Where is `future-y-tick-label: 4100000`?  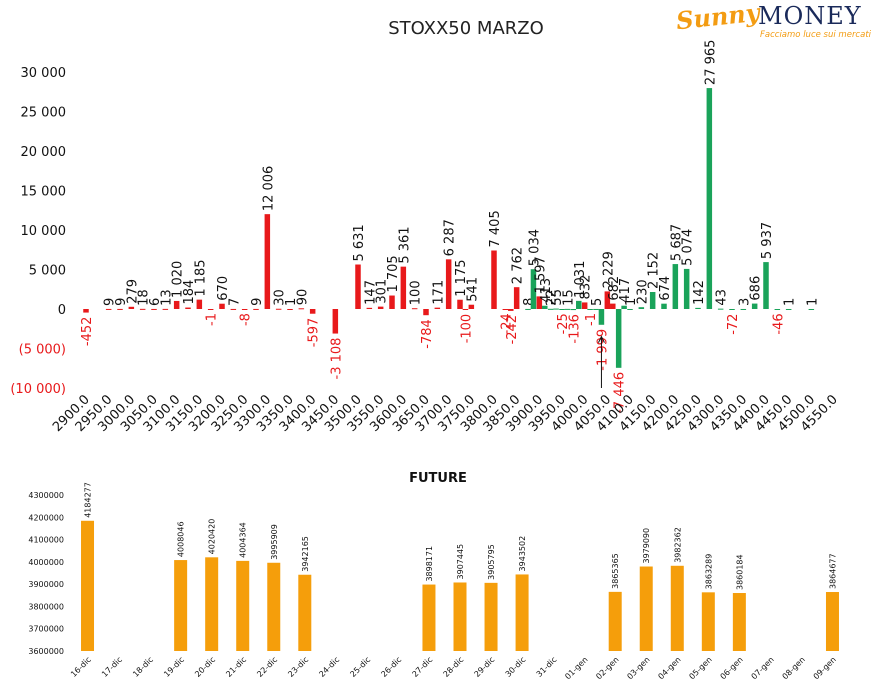
future-y-tick-label: 4100000 is located at coordinates (46, 540).